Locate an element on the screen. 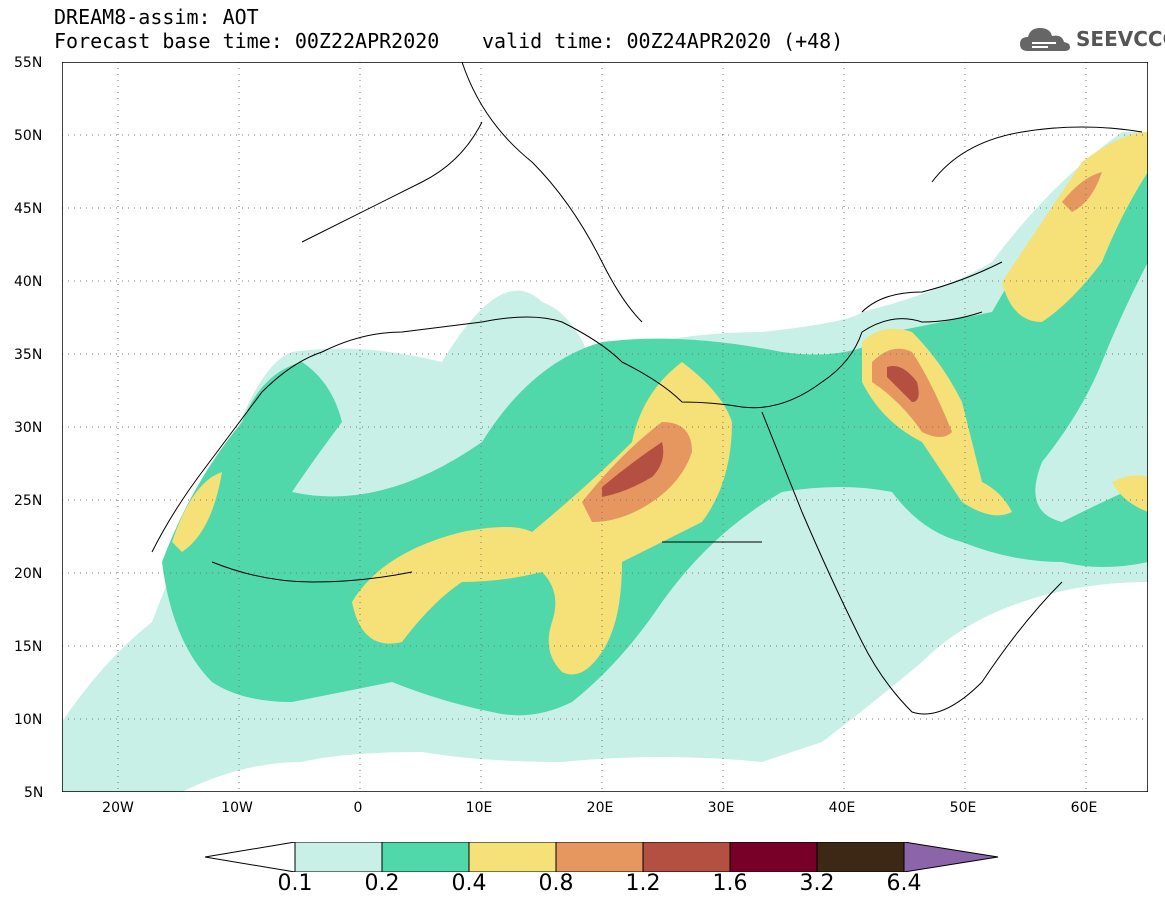 Image resolution: width=1165 pixels, height=905 pixels. lat-label: 45N is located at coordinates (28, 209).